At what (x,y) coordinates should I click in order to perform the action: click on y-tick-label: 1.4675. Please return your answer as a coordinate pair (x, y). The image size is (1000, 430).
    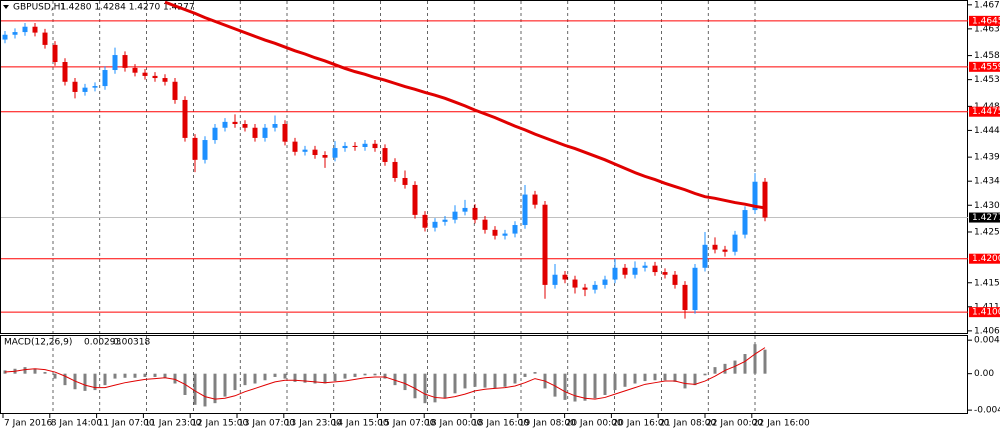
    Looking at the image, I should click on (987, 5).